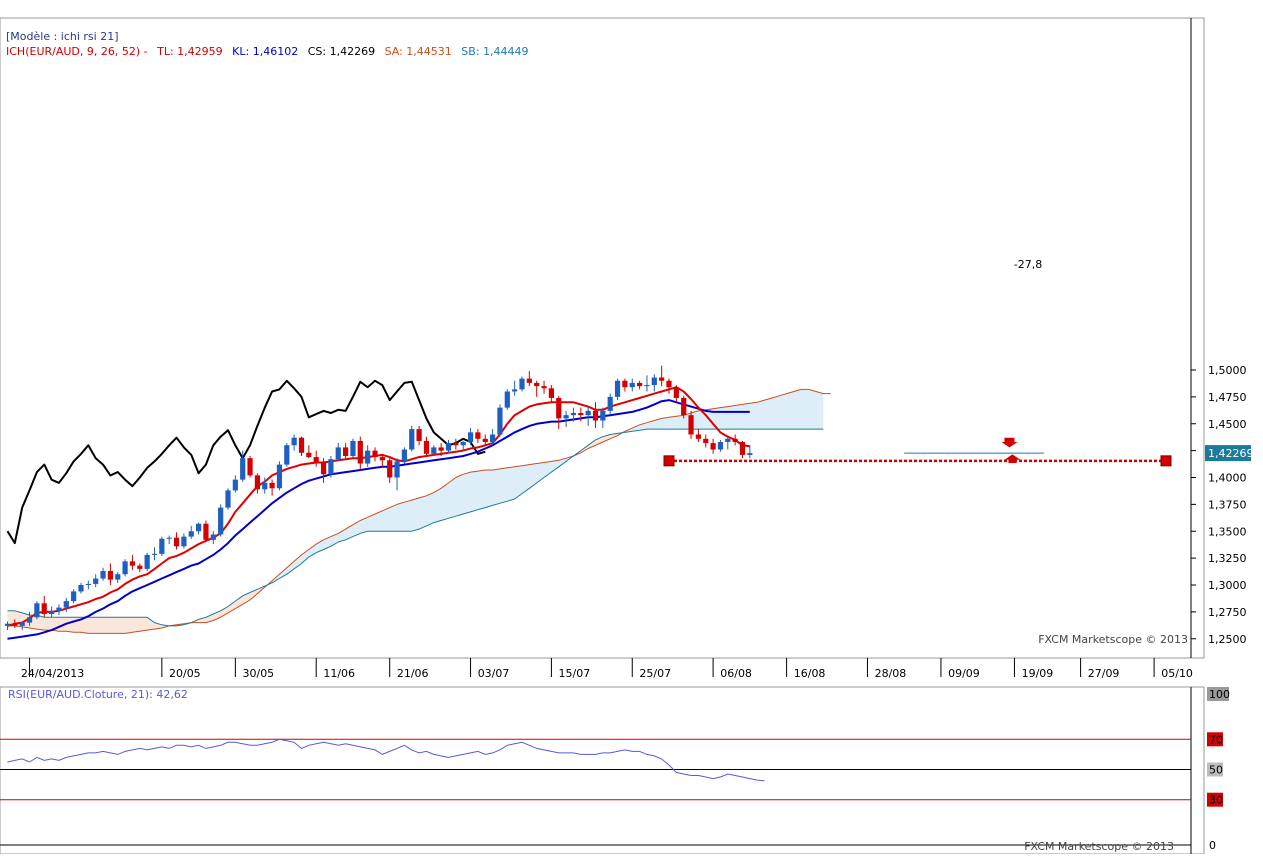 This screenshot has height=857, width=1263. I want to click on last-price-badge, so click(1228, 453).